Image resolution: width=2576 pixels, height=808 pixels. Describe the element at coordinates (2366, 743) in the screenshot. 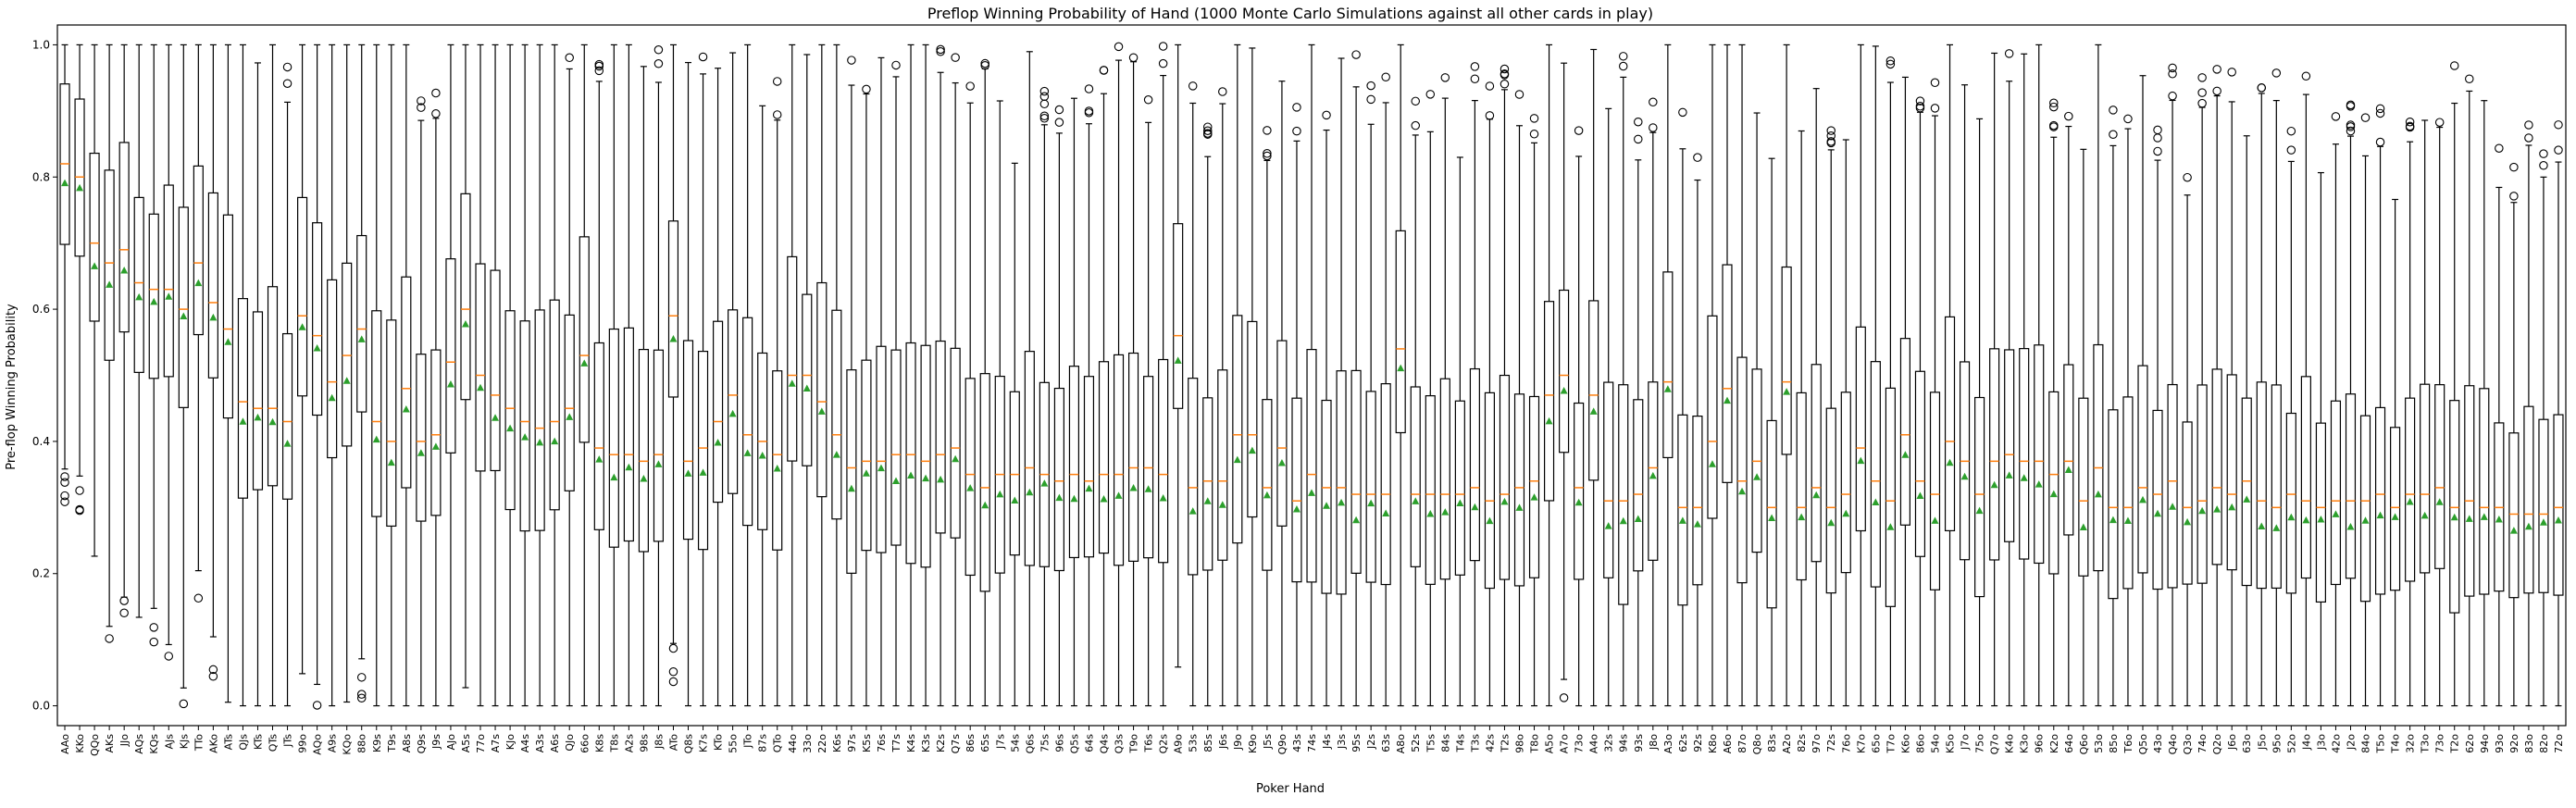

I see `x-tick-label: 84o` at that location.